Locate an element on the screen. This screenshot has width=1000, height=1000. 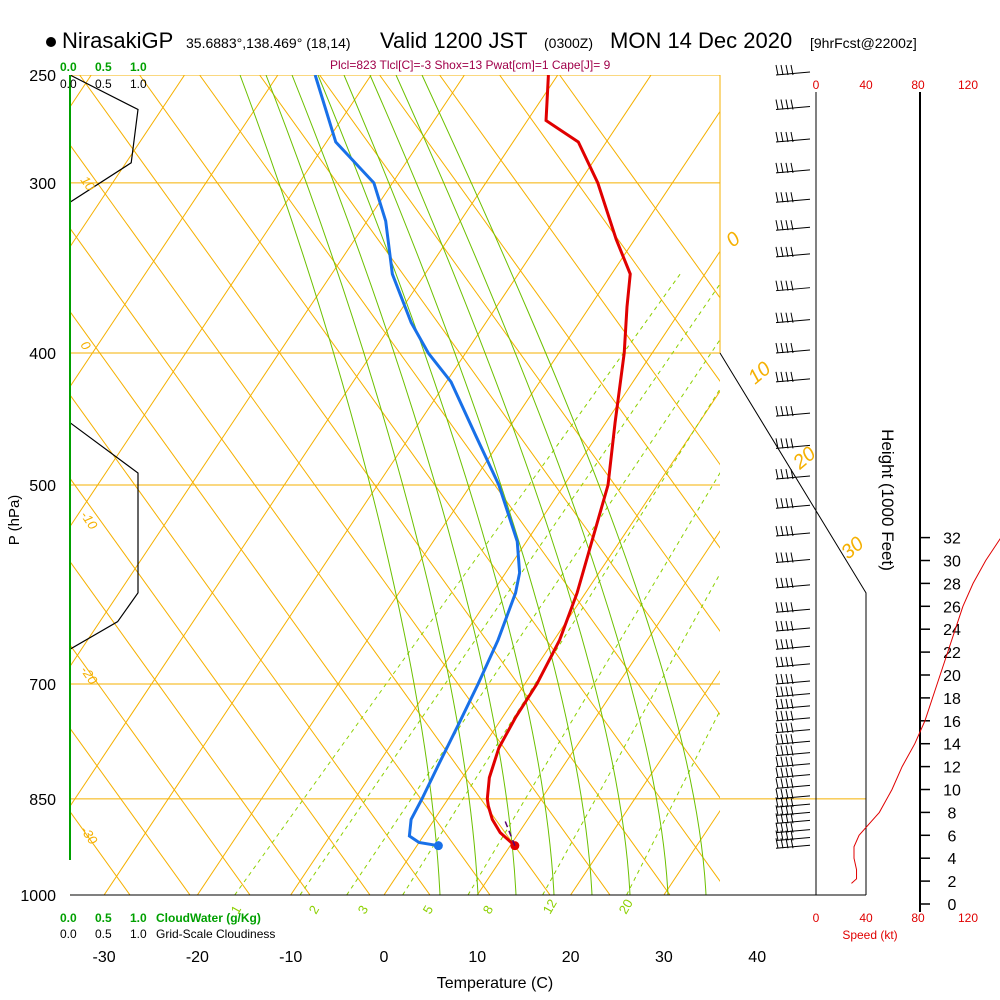
speed-bottom-tick: 0 is located at coordinates (816, 918).